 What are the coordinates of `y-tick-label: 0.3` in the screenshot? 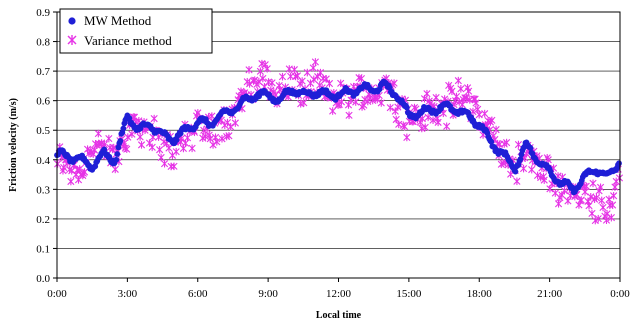 It's located at (43, 190).